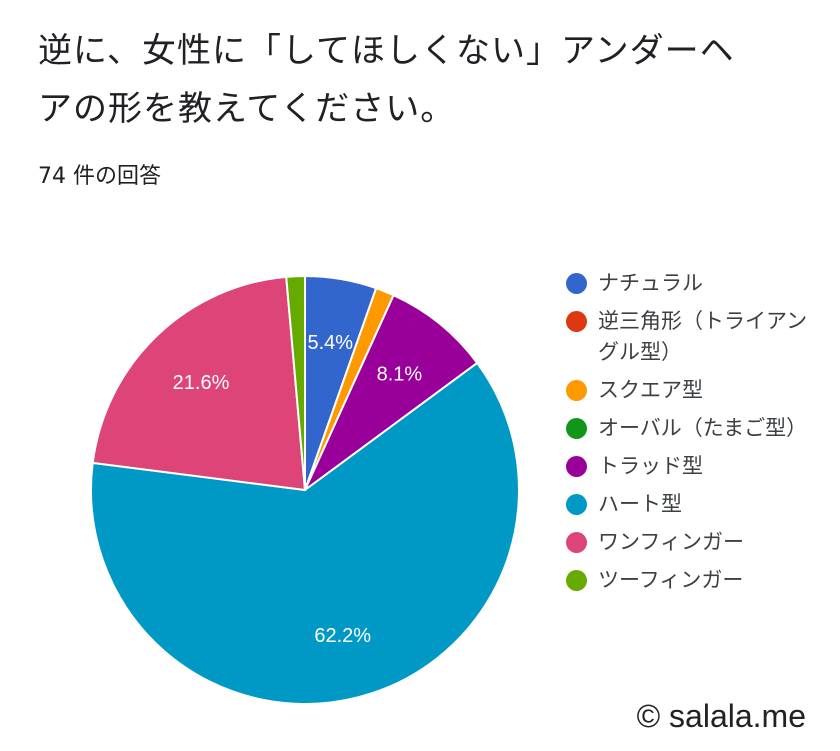 The height and width of the screenshot is (751, 840). Describe the element at coordinates (650, 283) in the screenshot. I see `legend-label-1: ナチュラル` at that location.